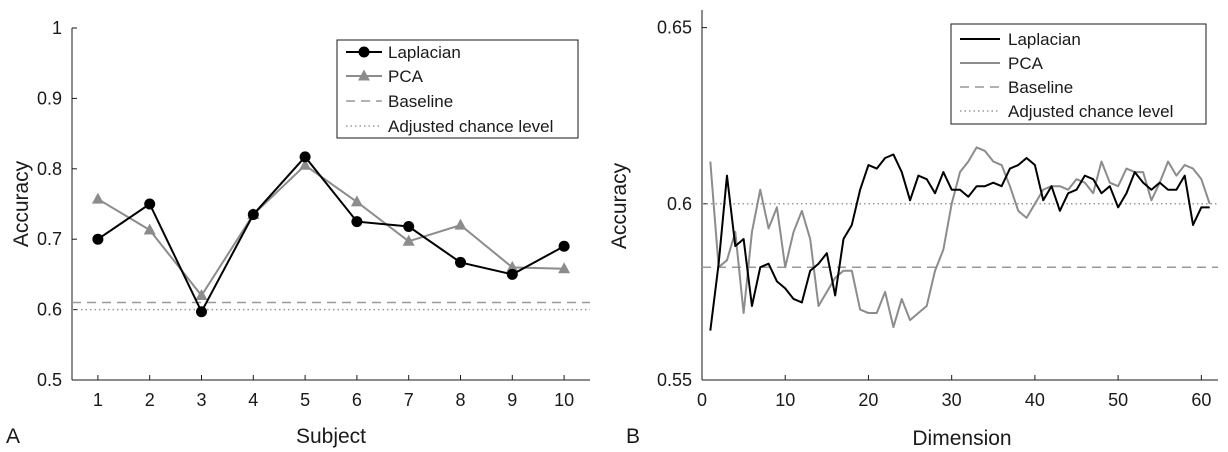 The image size is (1228, 452). Describe the element at coordinates (460, 400) in the screenshot. I see `panel-a-x-tick-label: 8` at that location.